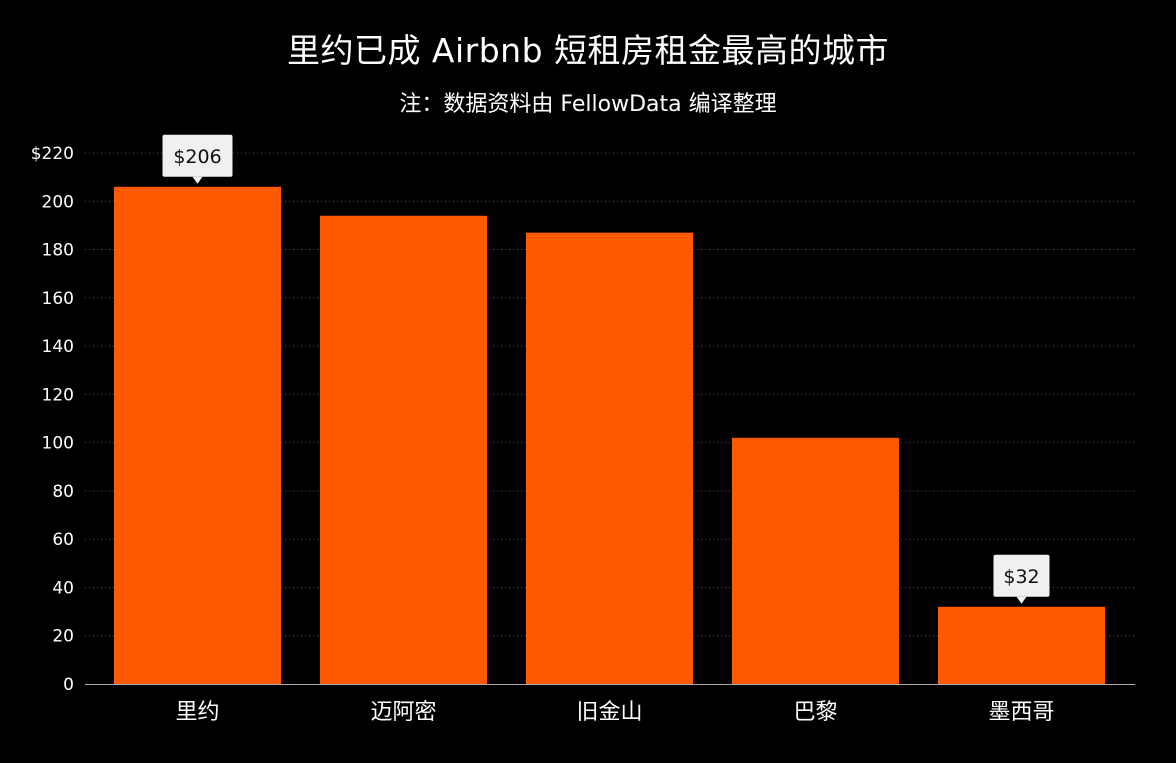  I want to click on x-category-label: 墨西哥, so click(1021, 712).